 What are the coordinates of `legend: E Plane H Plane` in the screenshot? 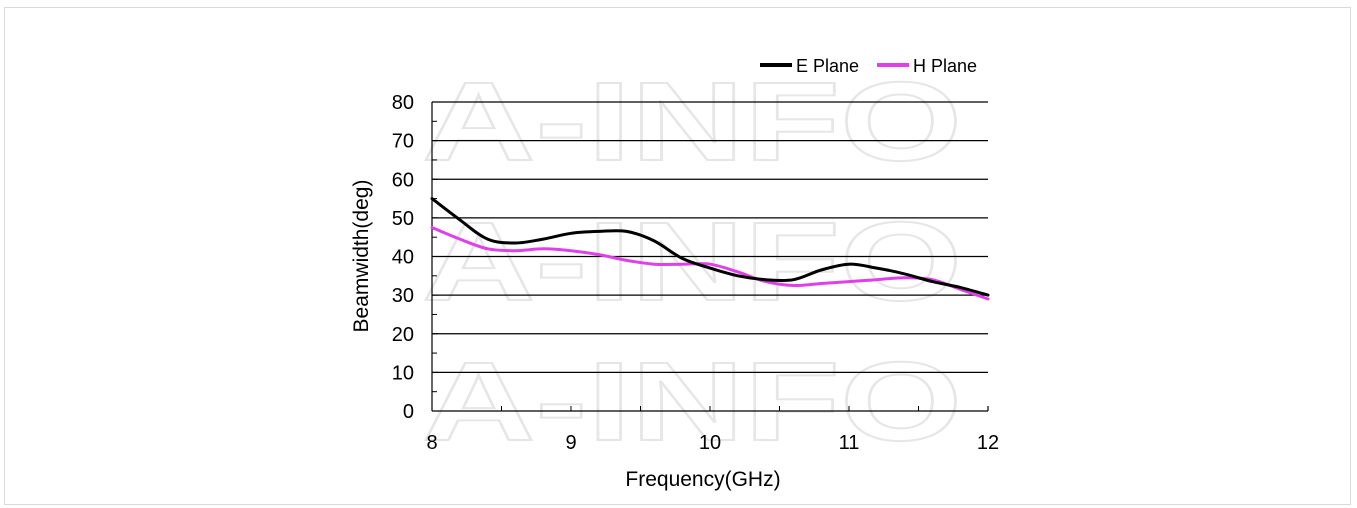 It's located at (868, 66).